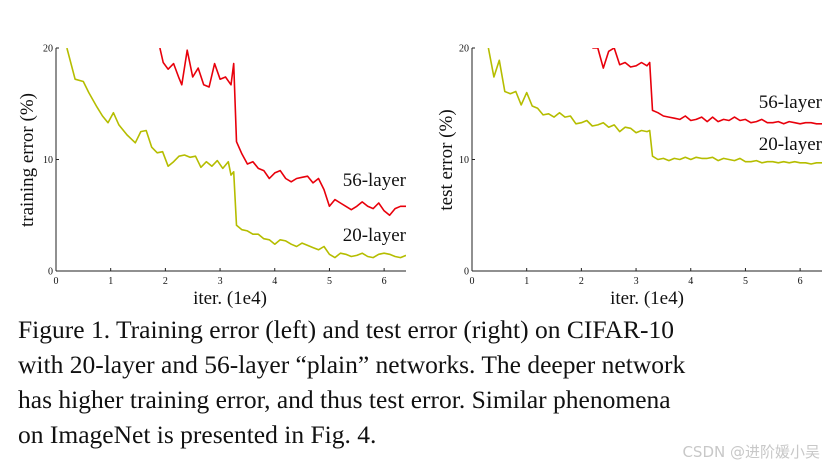 This screenshot has width=832, height=470. Describe the element at coordinates (165, 281) in the screenshot. I see `training-error-x-tick-label: 2` at that location.